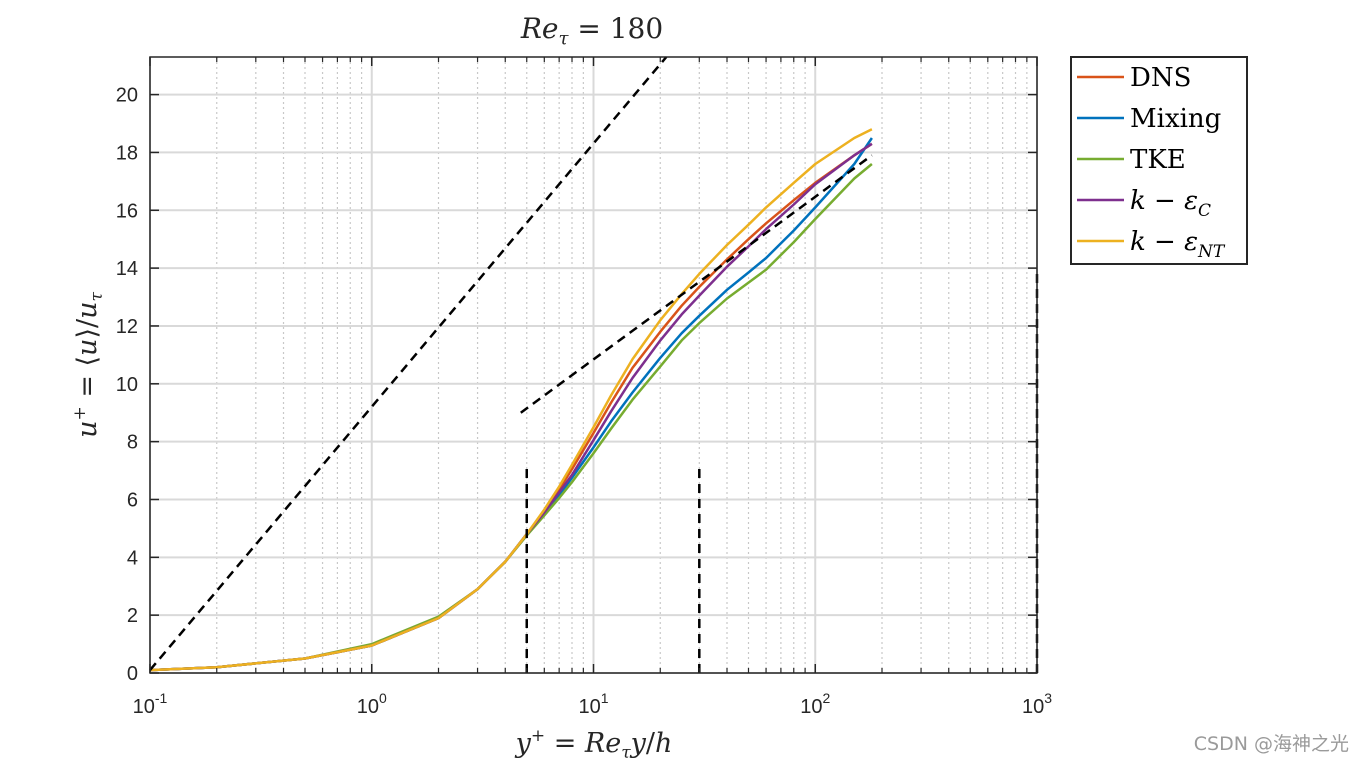  I want to click on x-tick-label: 10², so click(815, 704).